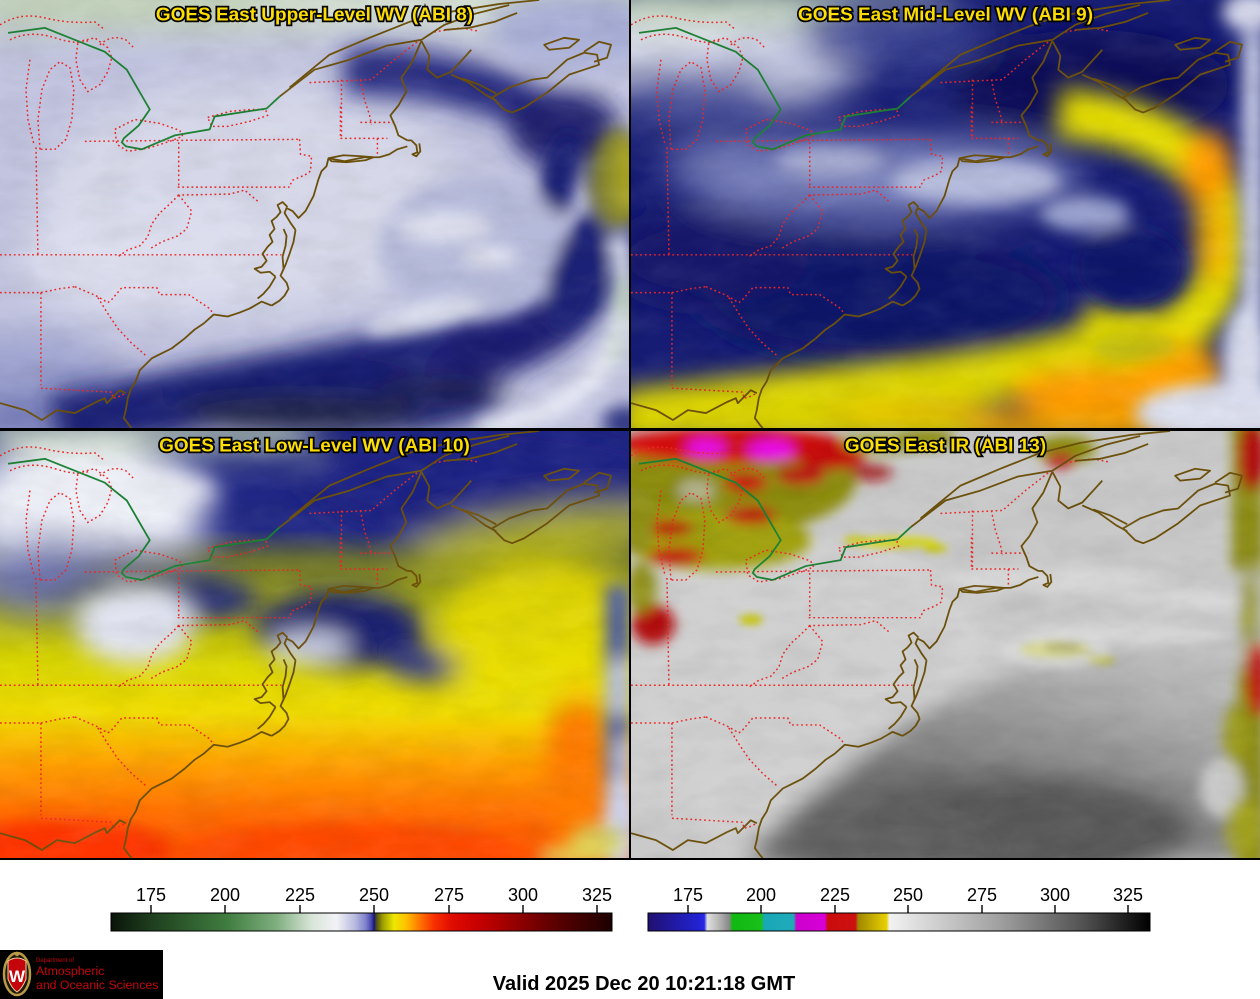  What do you see at coordinates (97, 985) in the screenshot?
I see `svg-text: and Oceanic Sciences` at bounding box center [97, 985].